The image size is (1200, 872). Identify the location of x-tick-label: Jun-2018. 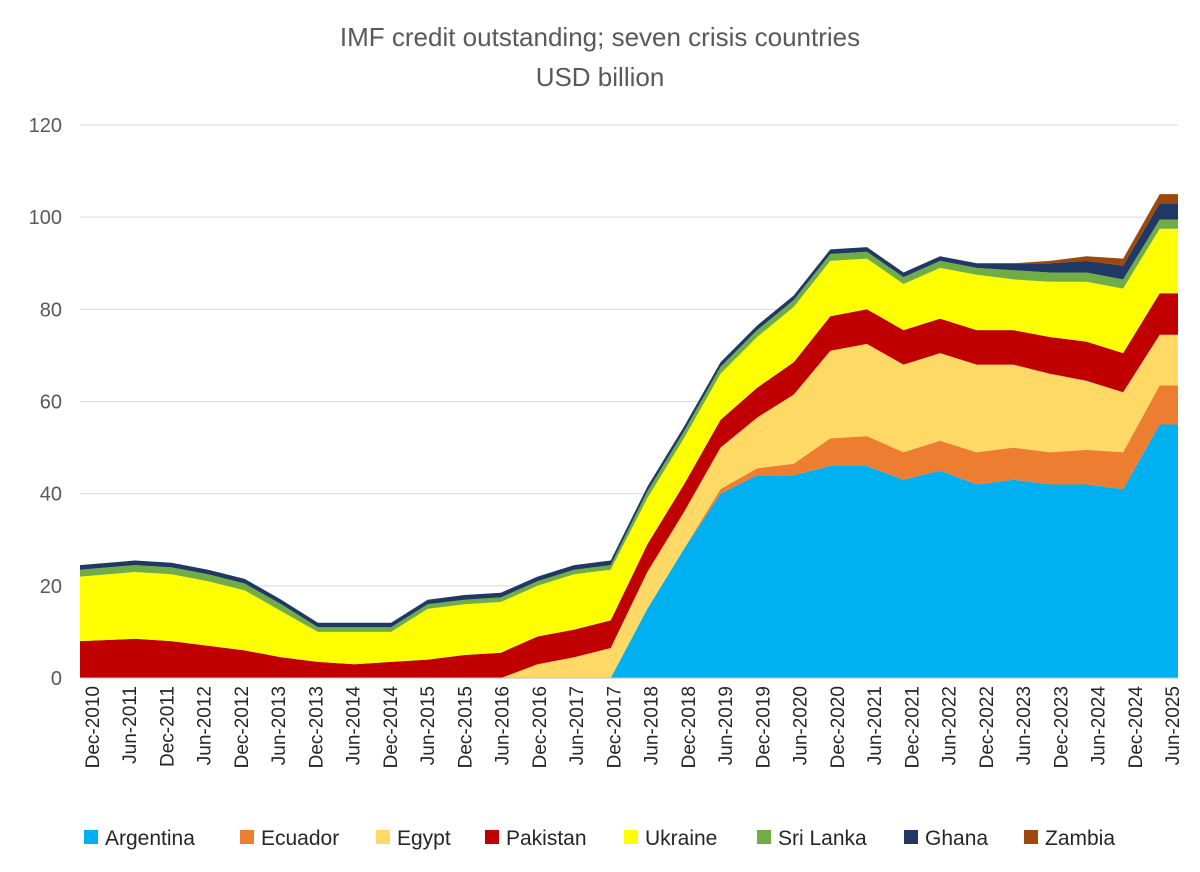
(652, 725).